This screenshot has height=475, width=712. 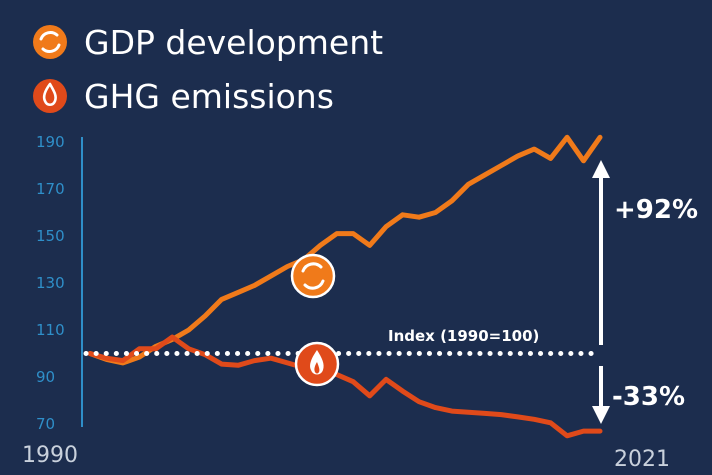 I want to click on legend-item-ghg: GHG emissions, so click(x=183, y=96).